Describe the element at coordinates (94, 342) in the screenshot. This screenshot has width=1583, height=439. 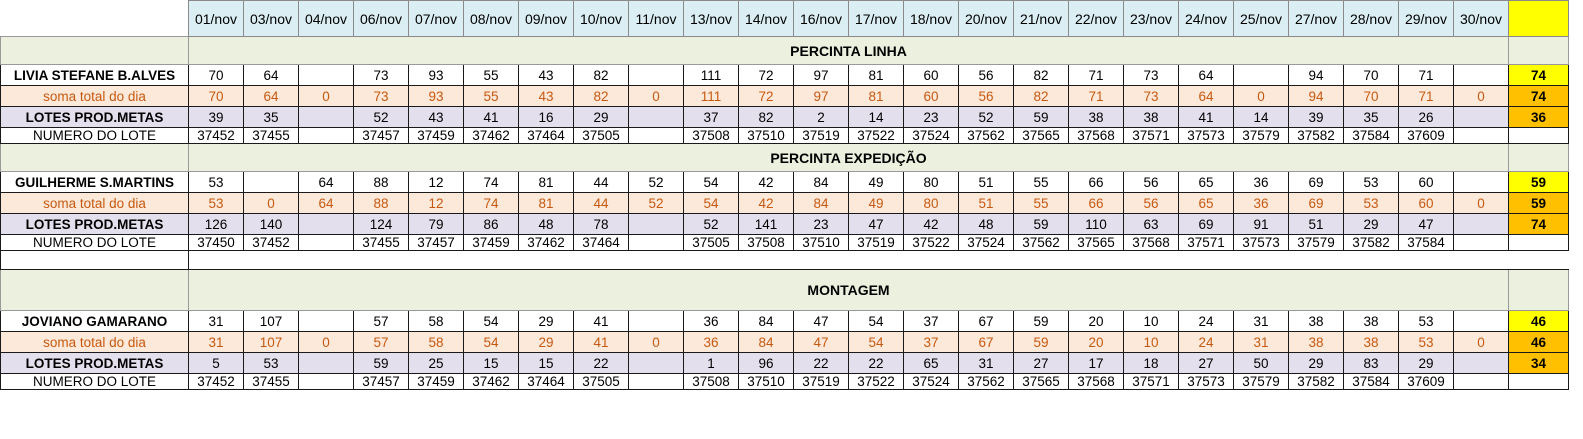
I see `soma-label: soma total do dia` at that location.